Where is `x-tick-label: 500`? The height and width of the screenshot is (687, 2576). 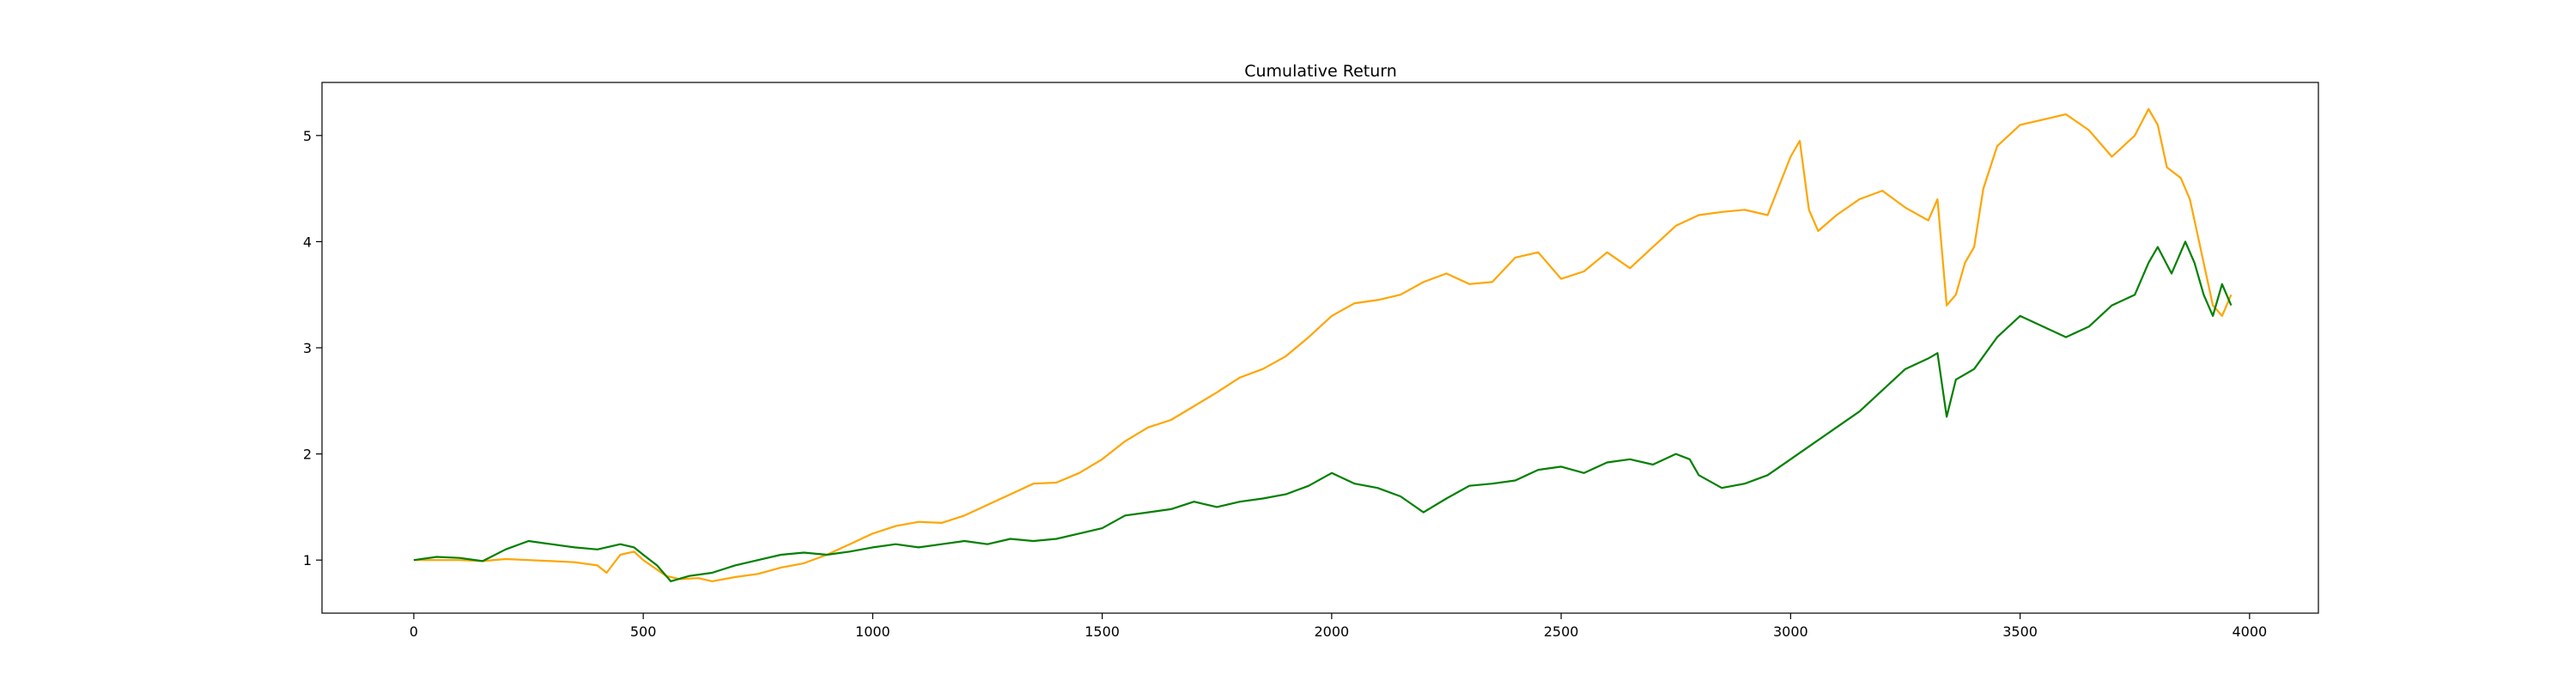 x-tick-label: 500 is located at coordinates (643, 631).